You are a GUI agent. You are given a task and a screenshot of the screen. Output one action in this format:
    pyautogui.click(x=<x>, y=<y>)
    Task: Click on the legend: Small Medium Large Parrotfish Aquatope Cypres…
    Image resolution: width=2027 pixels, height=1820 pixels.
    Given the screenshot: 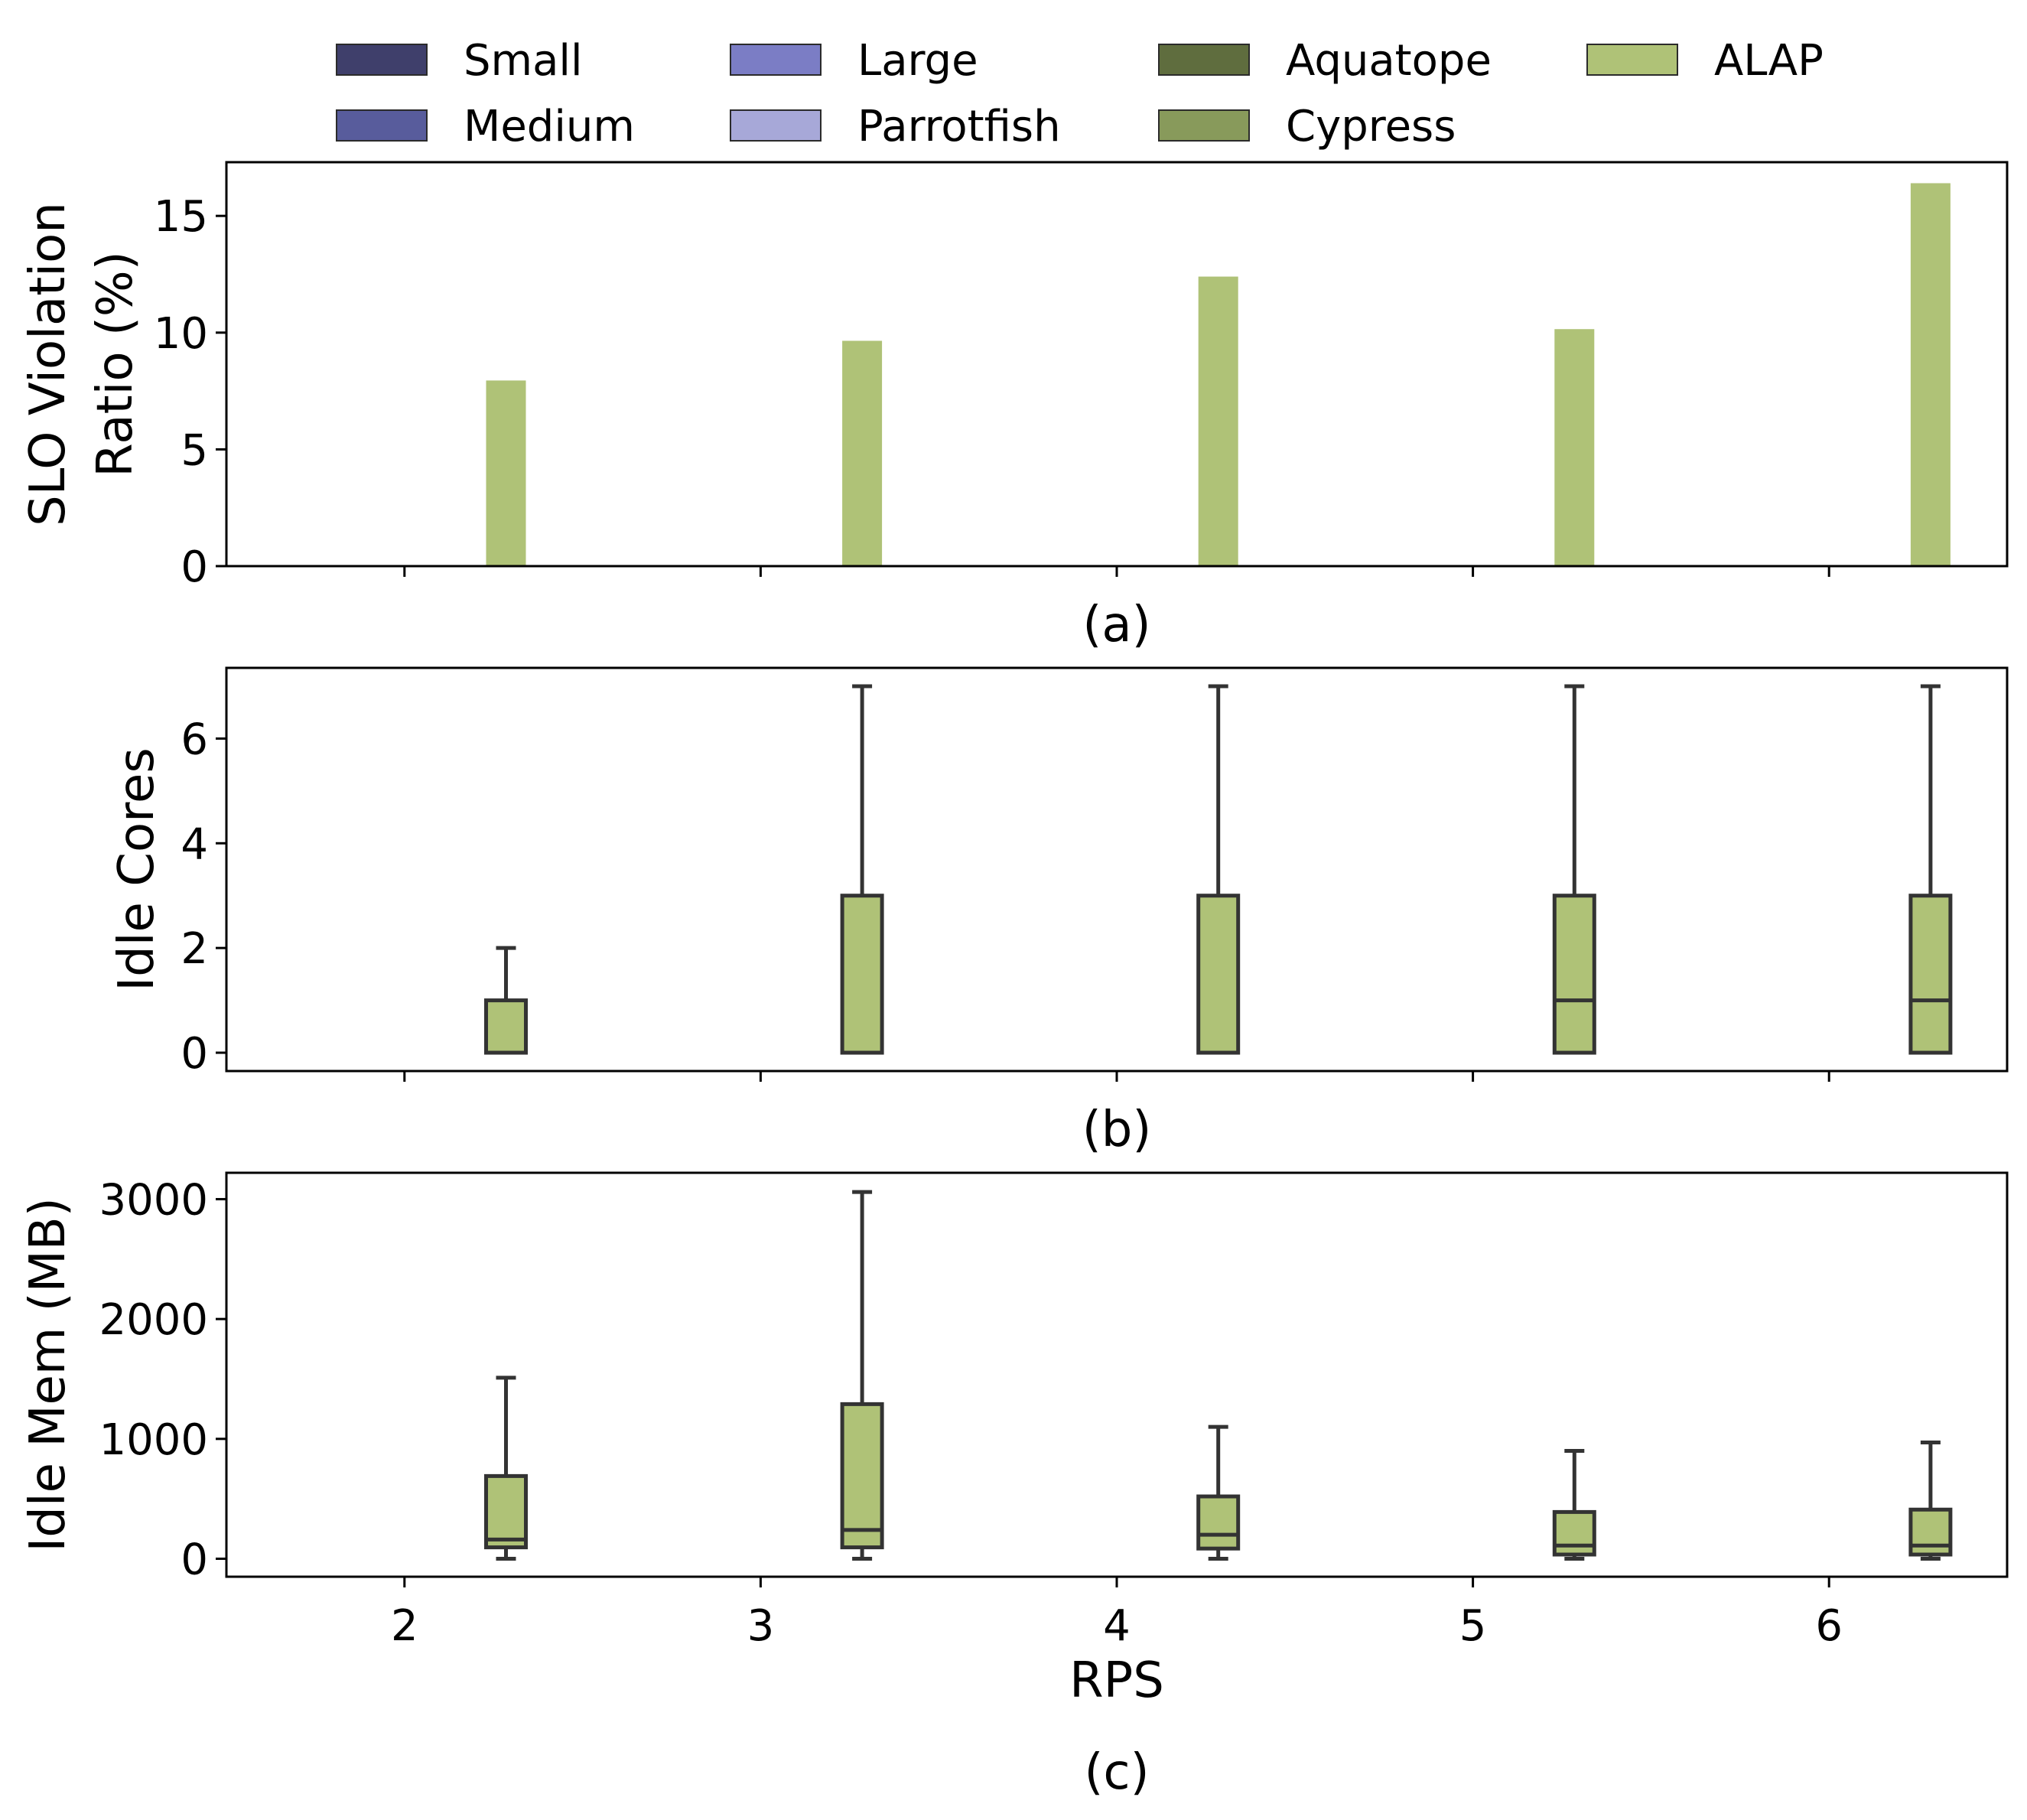 What is the action you would take?
    pyautogui.click(x=1080, y=93)
    